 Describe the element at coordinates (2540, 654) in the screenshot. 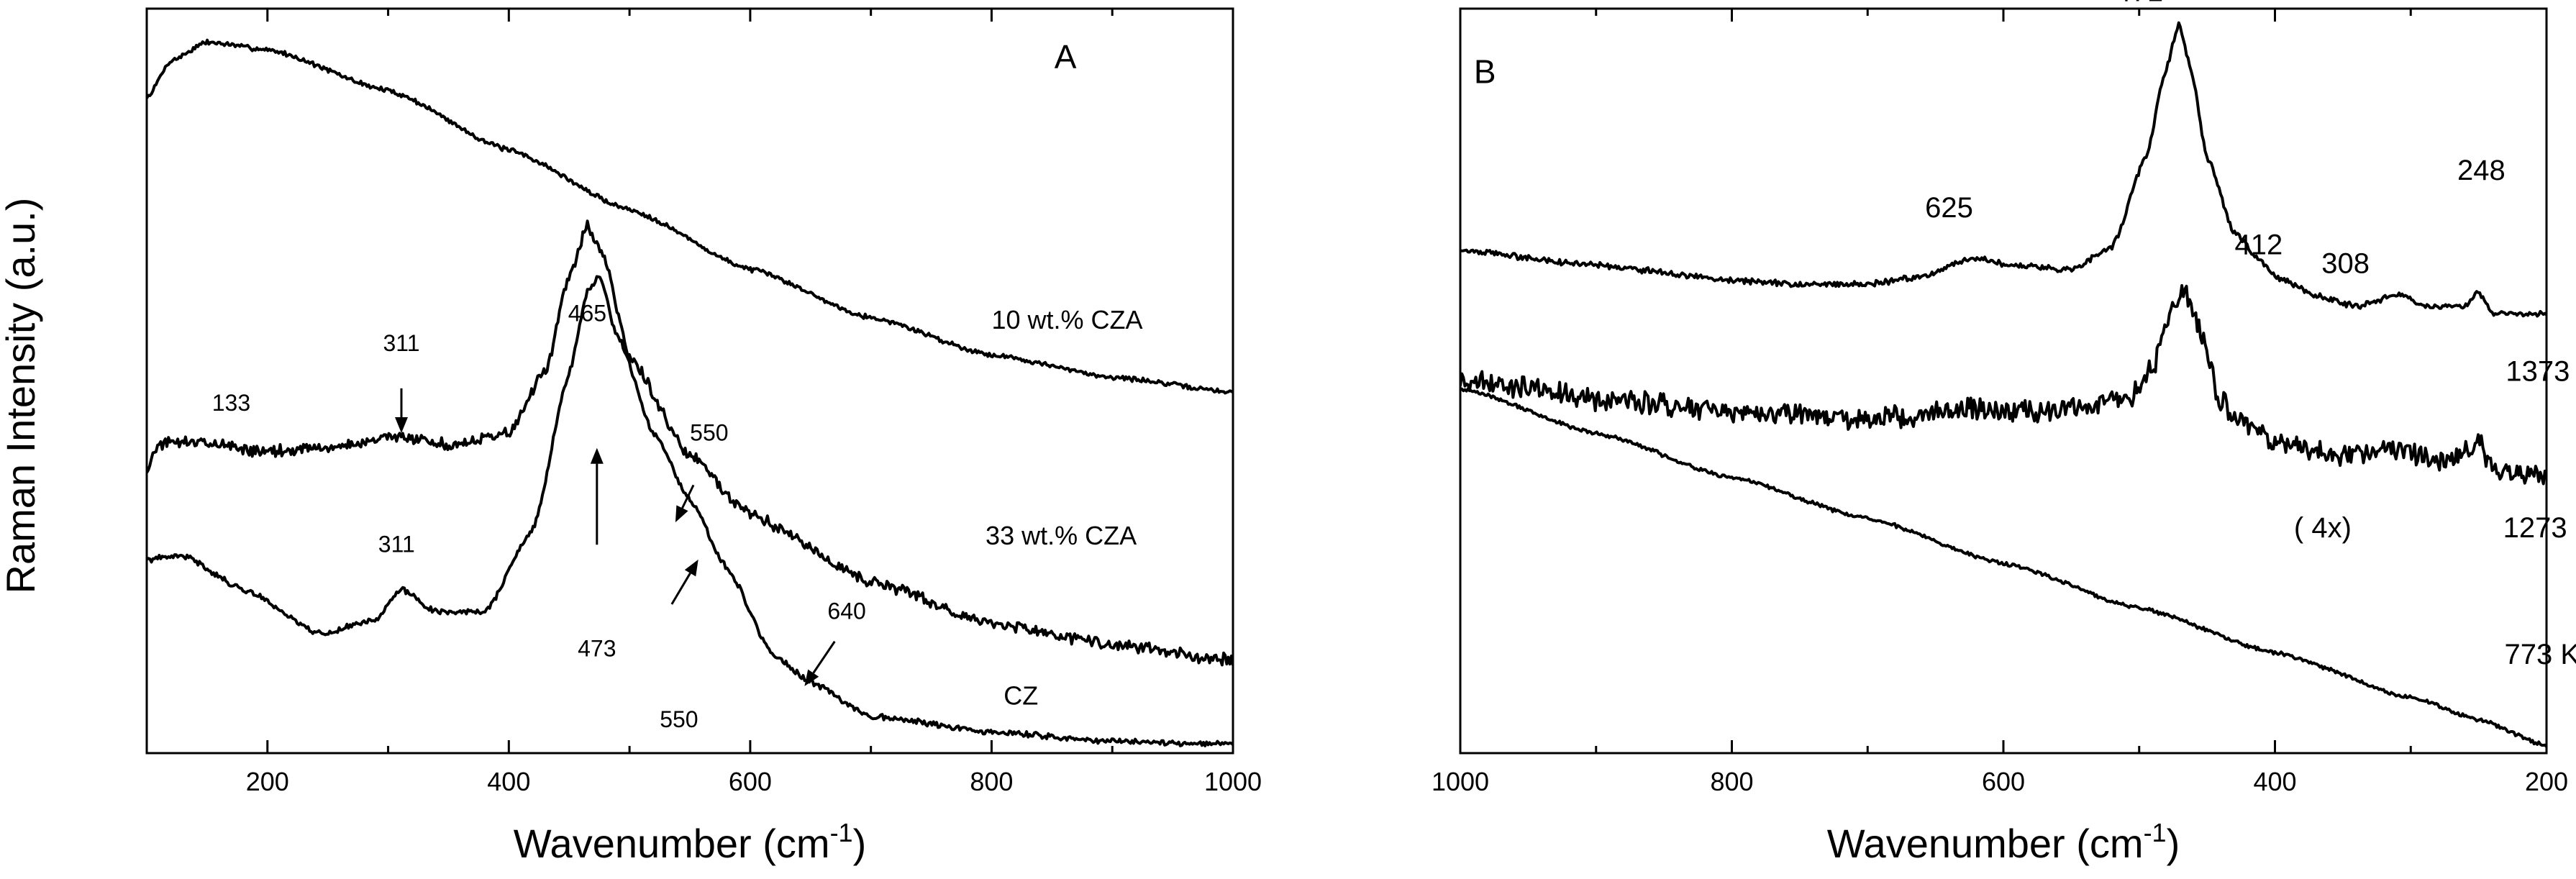

I see `series-label: 773 K` at that location.